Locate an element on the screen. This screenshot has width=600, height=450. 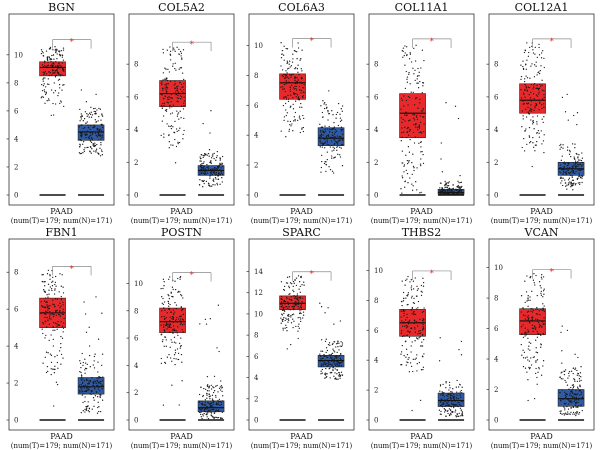
y-tick-label: 0 is located at coordinates (376, 421).